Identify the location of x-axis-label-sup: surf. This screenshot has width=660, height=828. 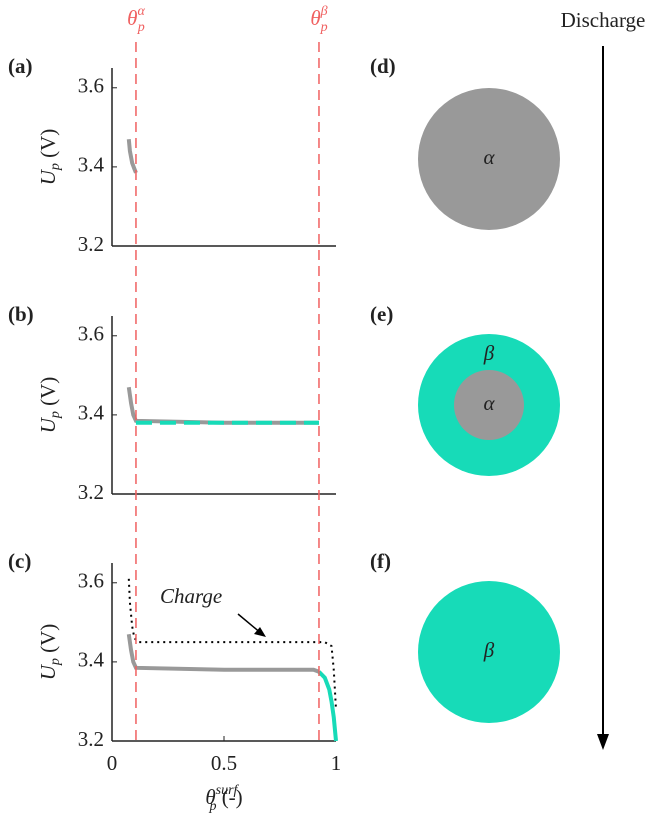
(228, 790).